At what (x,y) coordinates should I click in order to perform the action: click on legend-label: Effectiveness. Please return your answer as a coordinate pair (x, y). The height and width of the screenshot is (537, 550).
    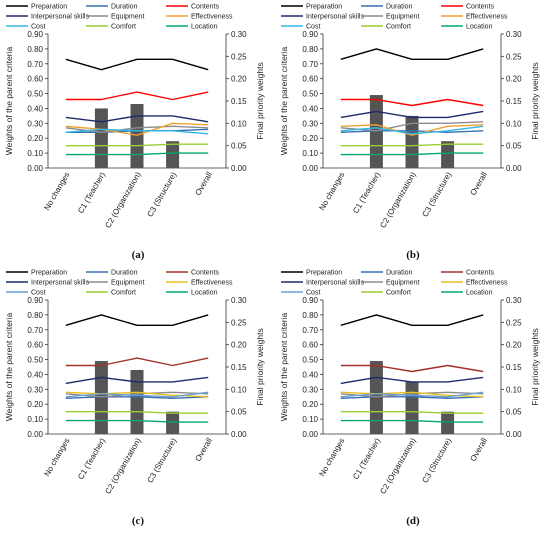
    Looking at the image, I should click on (212, 17).